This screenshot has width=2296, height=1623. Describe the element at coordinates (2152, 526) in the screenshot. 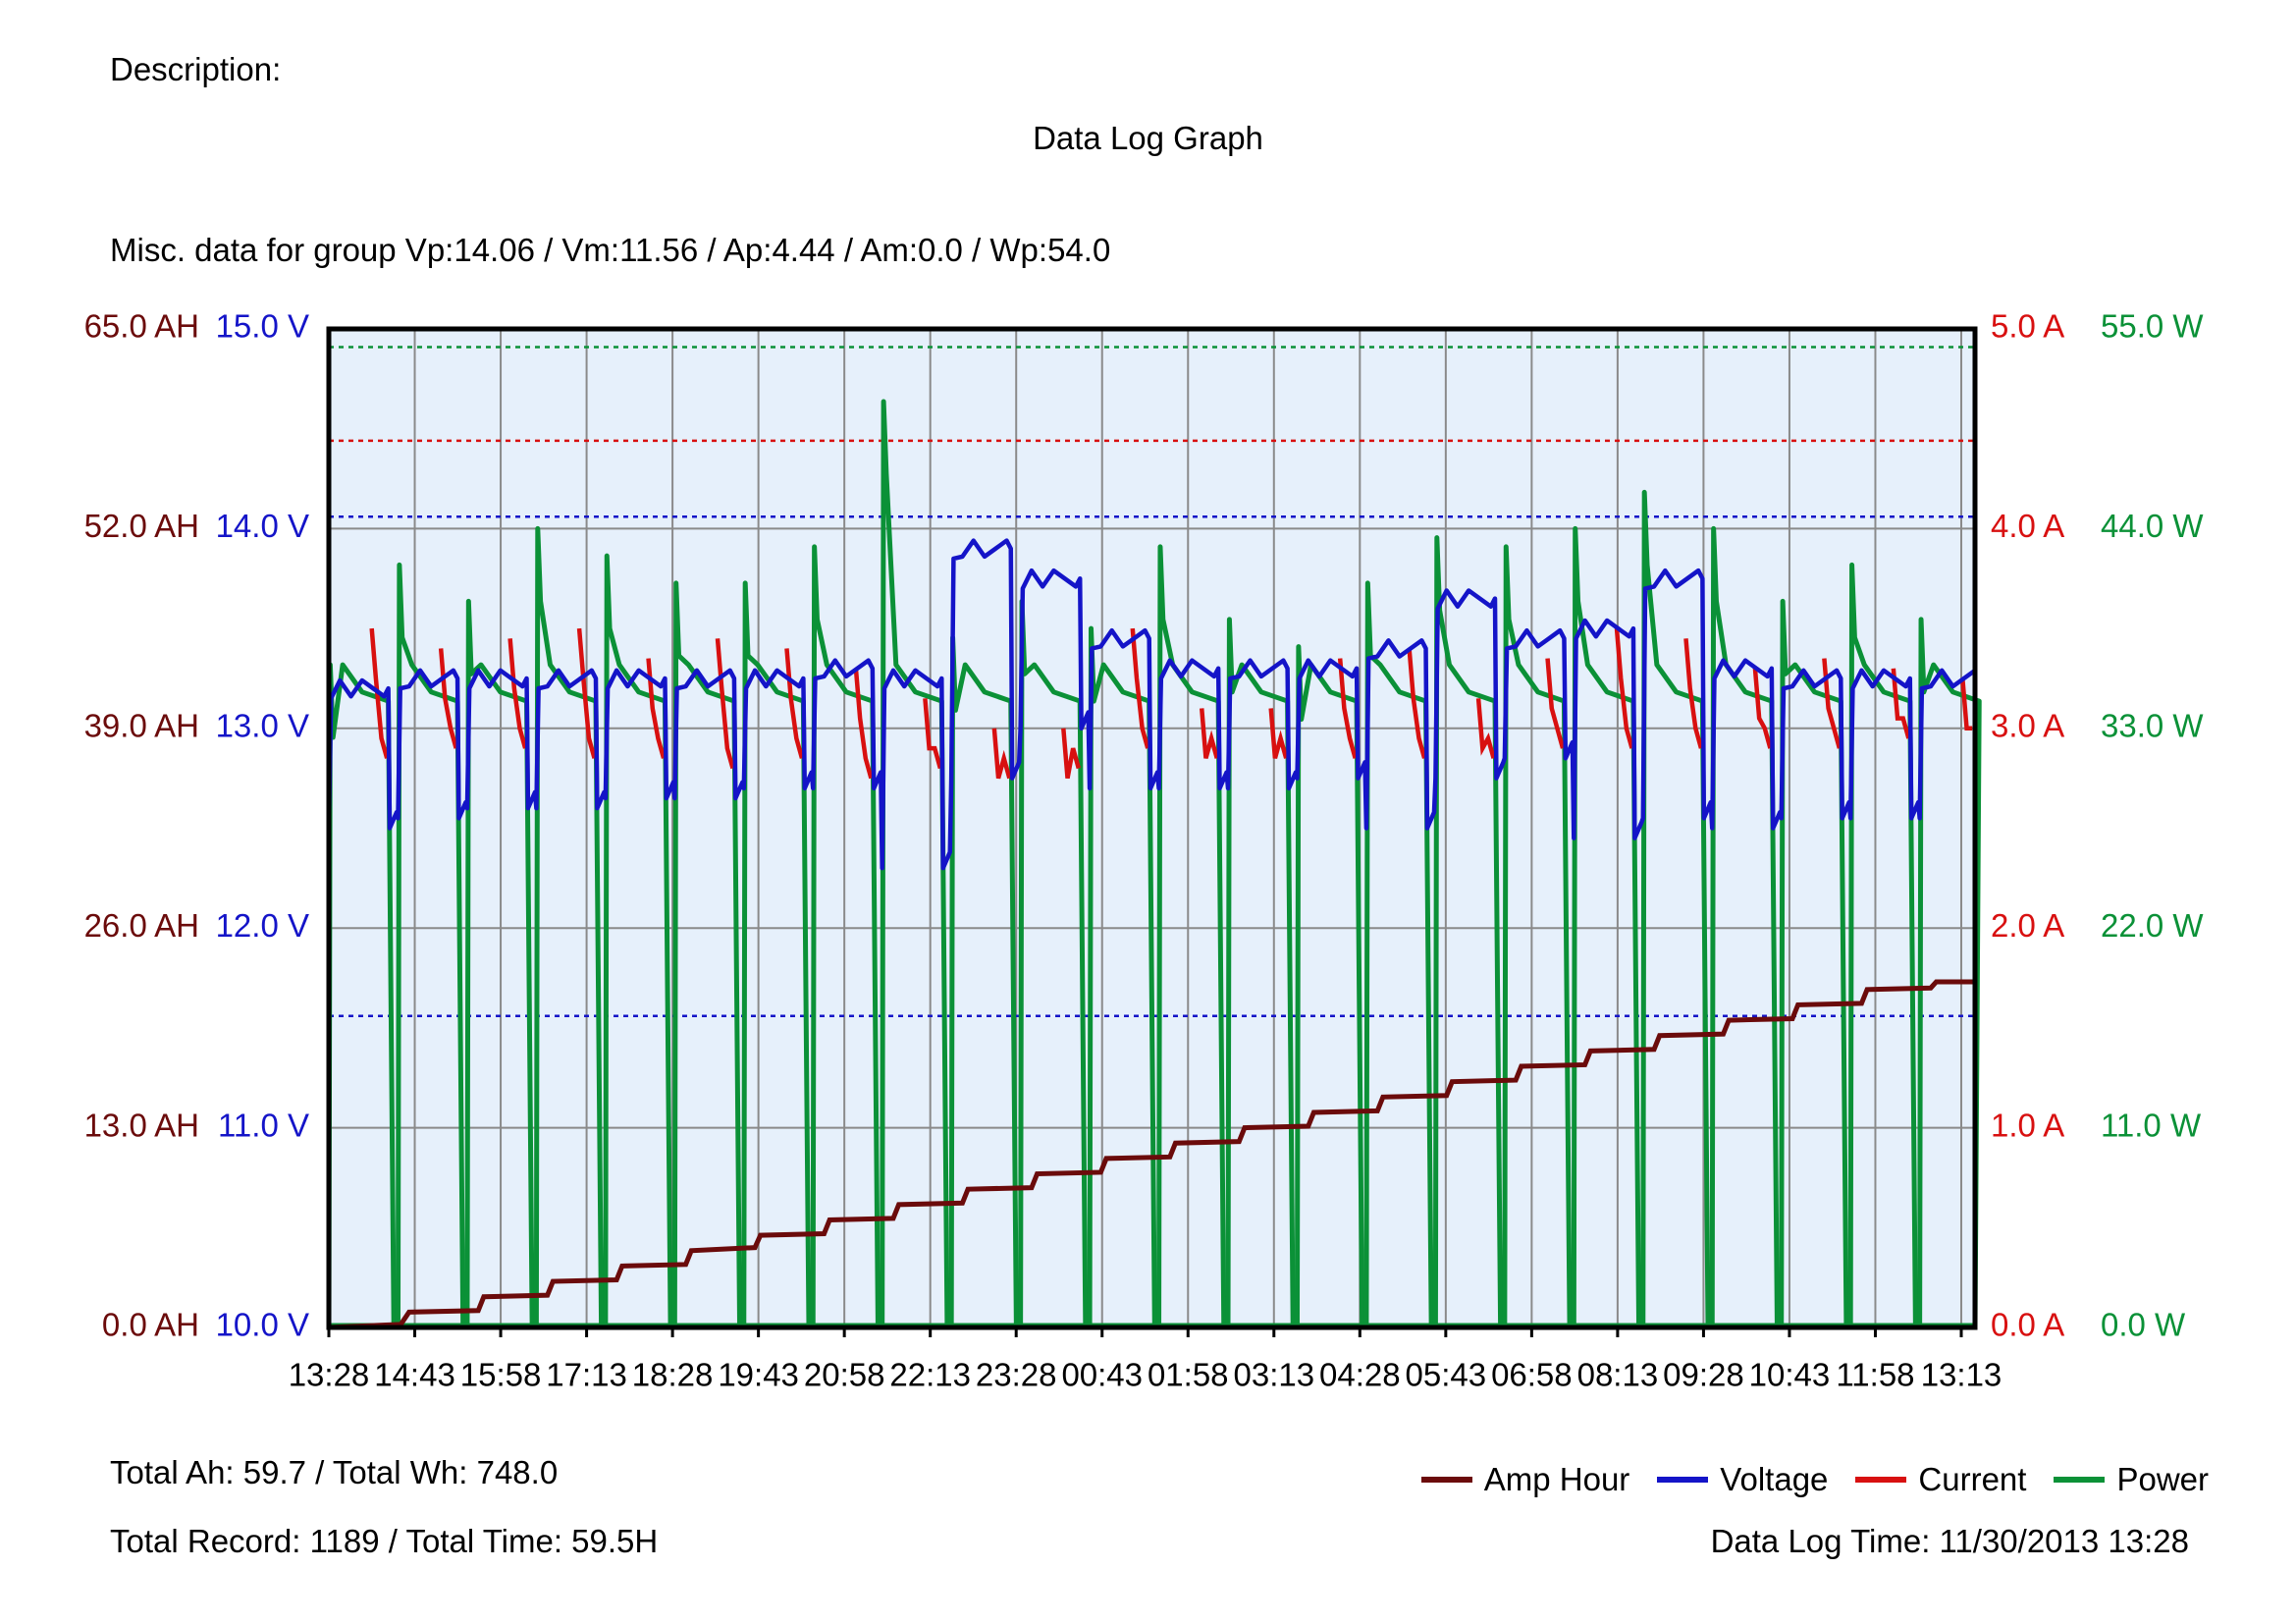

I see `power-tick-label: 44.0 W` at that location.